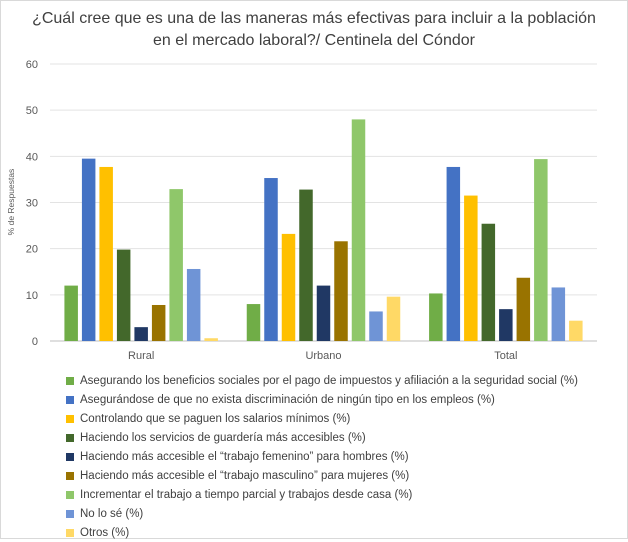 The image size is (628, 542). What do you see at coordinates (322, 513) in the screenshot?
I see `legend-item: No lo sé (%)` at bounding box center [322, 513].